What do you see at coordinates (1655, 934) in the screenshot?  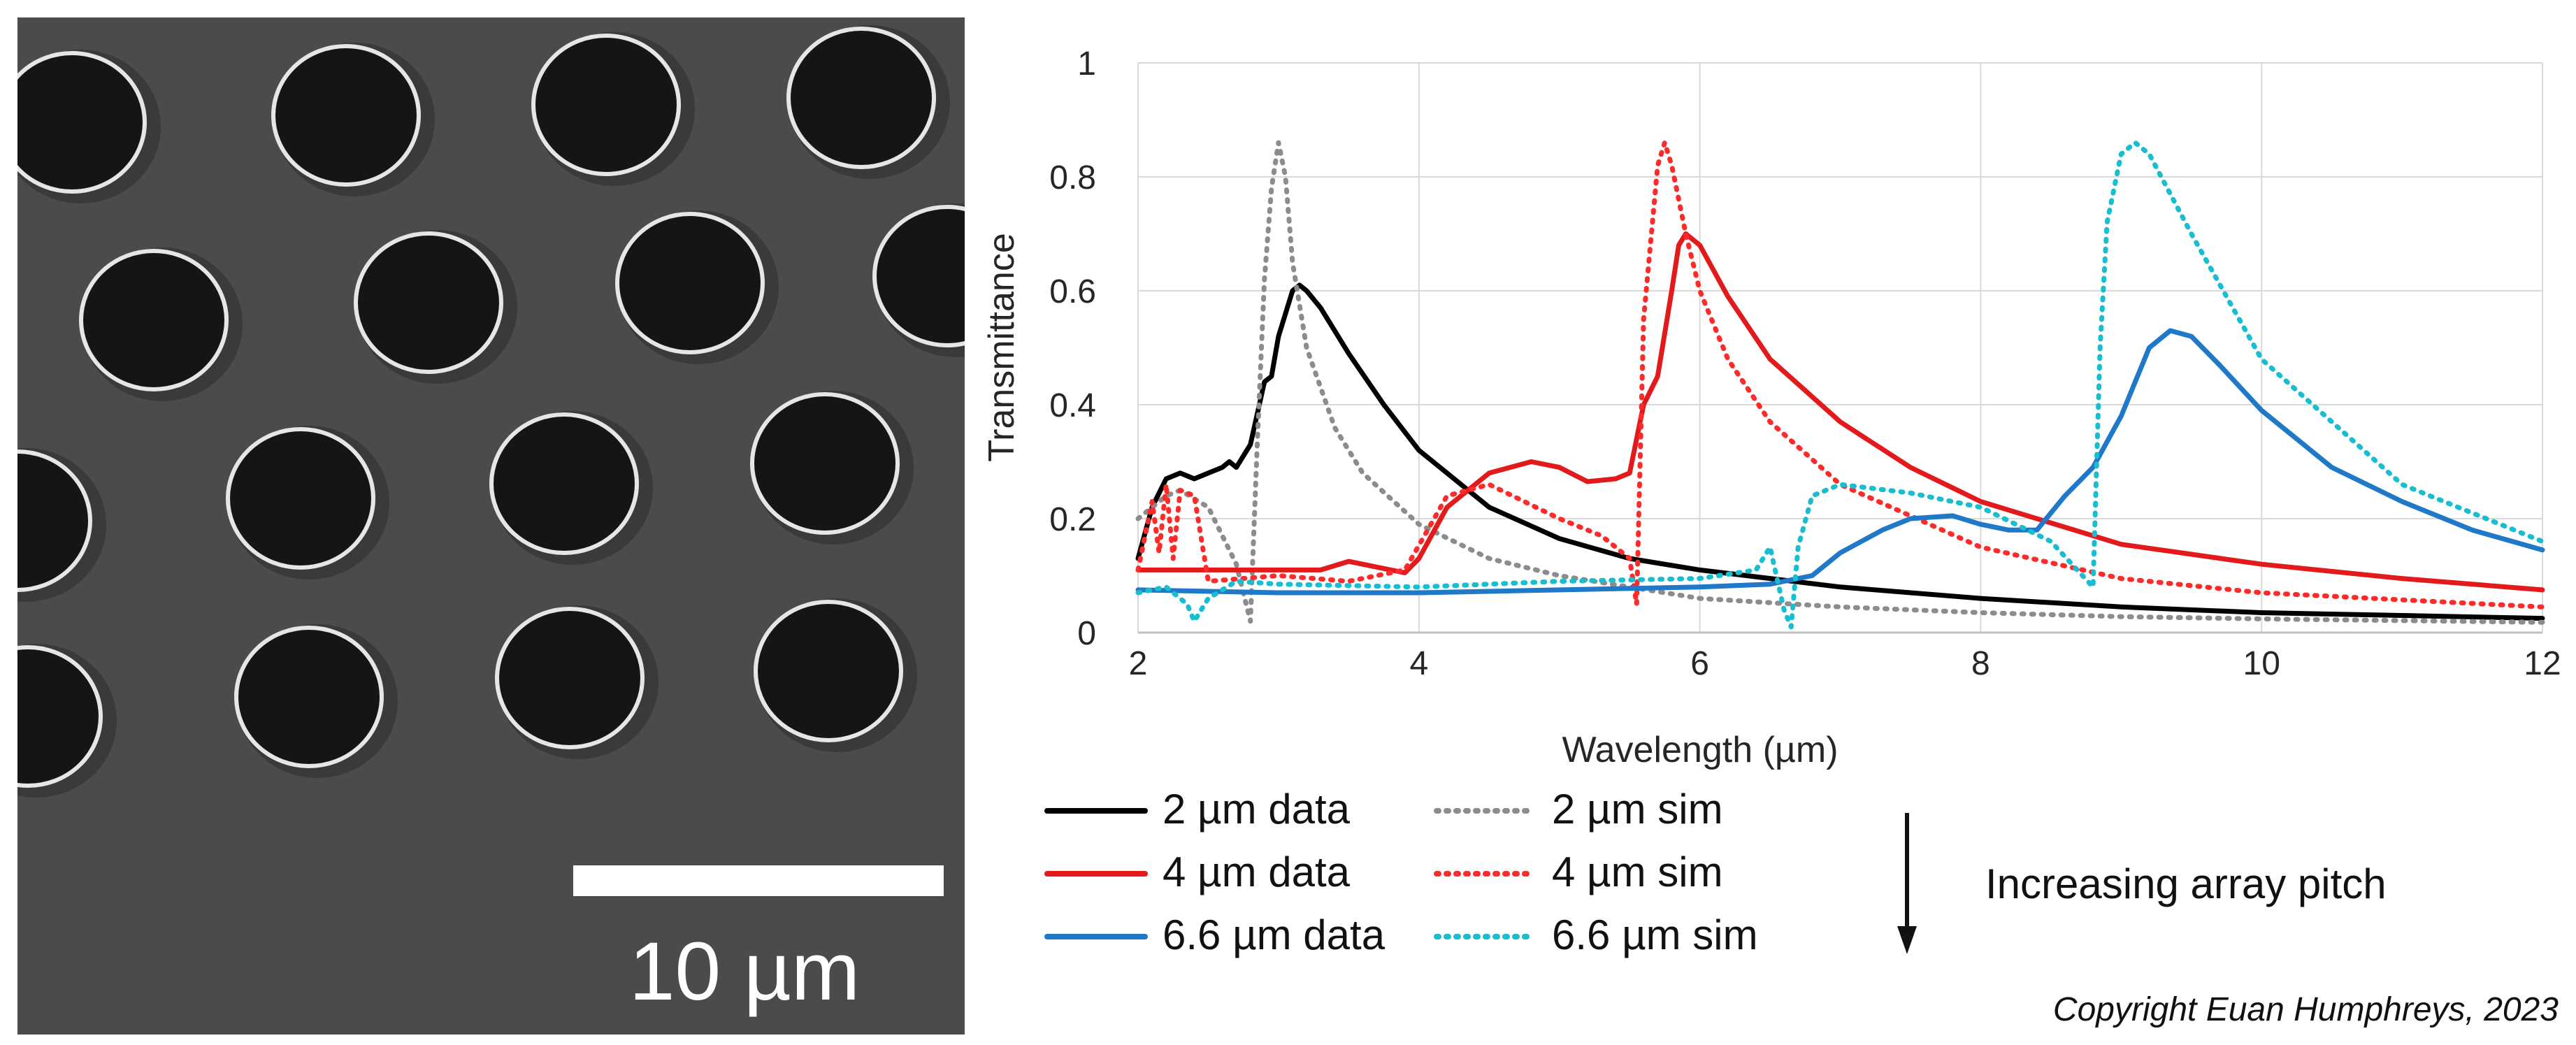 I see `legend-label: 6.6 µm sim` at bounding box center [1655, 934].